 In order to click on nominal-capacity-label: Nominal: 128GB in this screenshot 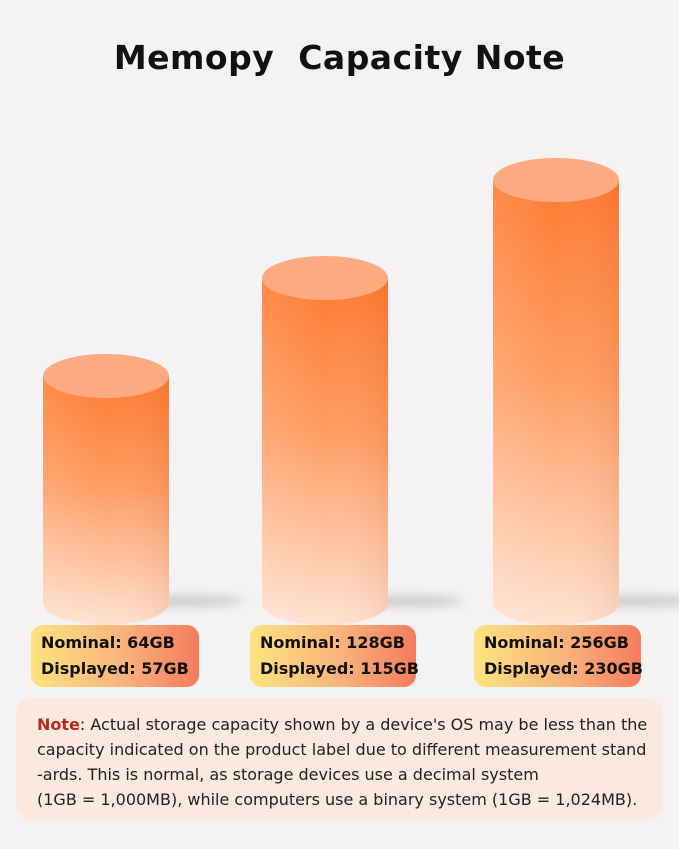, I will do `click(332, 642)`.